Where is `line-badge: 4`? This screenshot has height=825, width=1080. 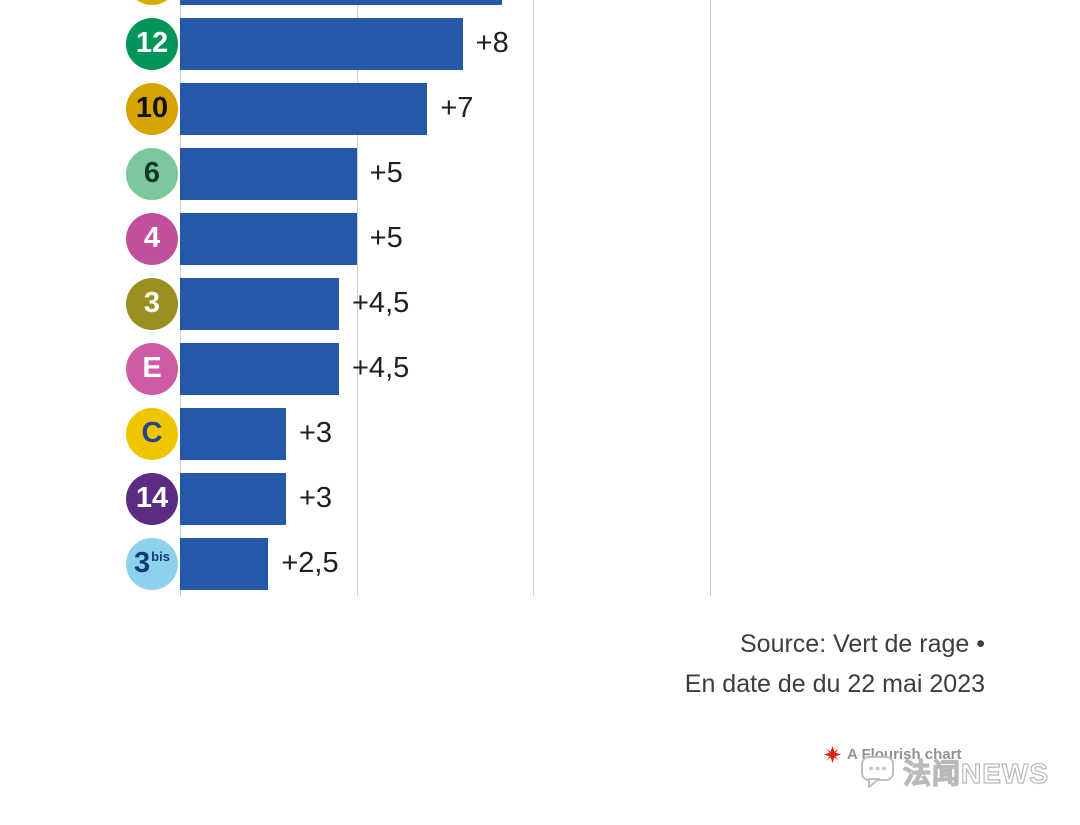 line-badge: 4 is located at coordinates (152, 238).